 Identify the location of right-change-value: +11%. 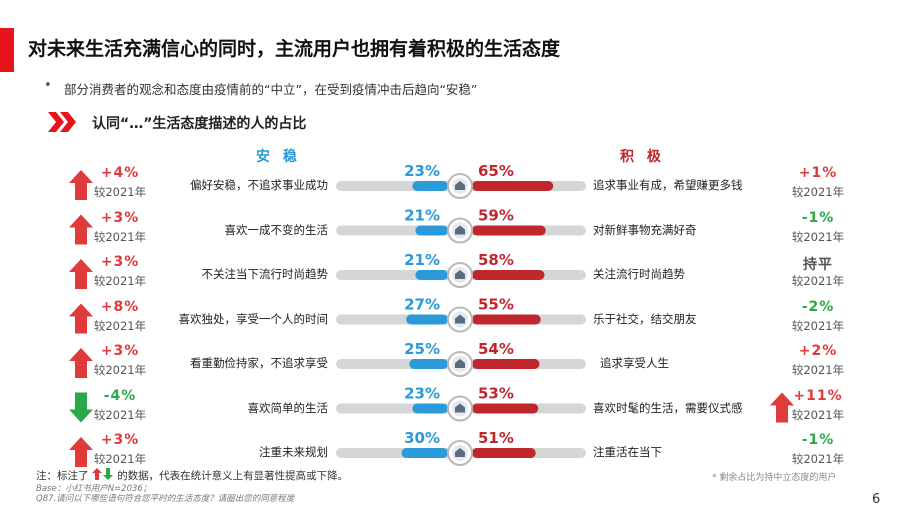
(818, 395).